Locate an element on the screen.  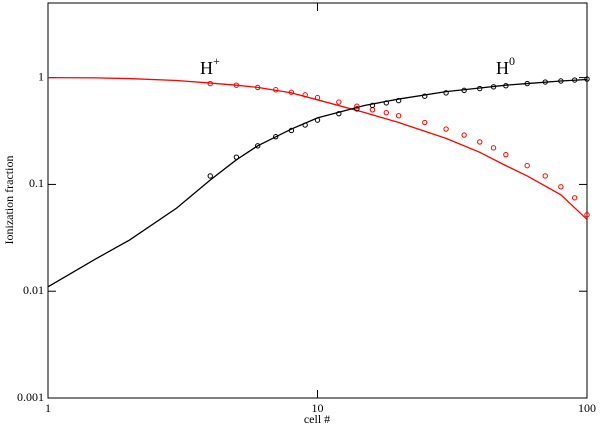
y-tick-label: 0.01 is located at coordinates (33, 290).